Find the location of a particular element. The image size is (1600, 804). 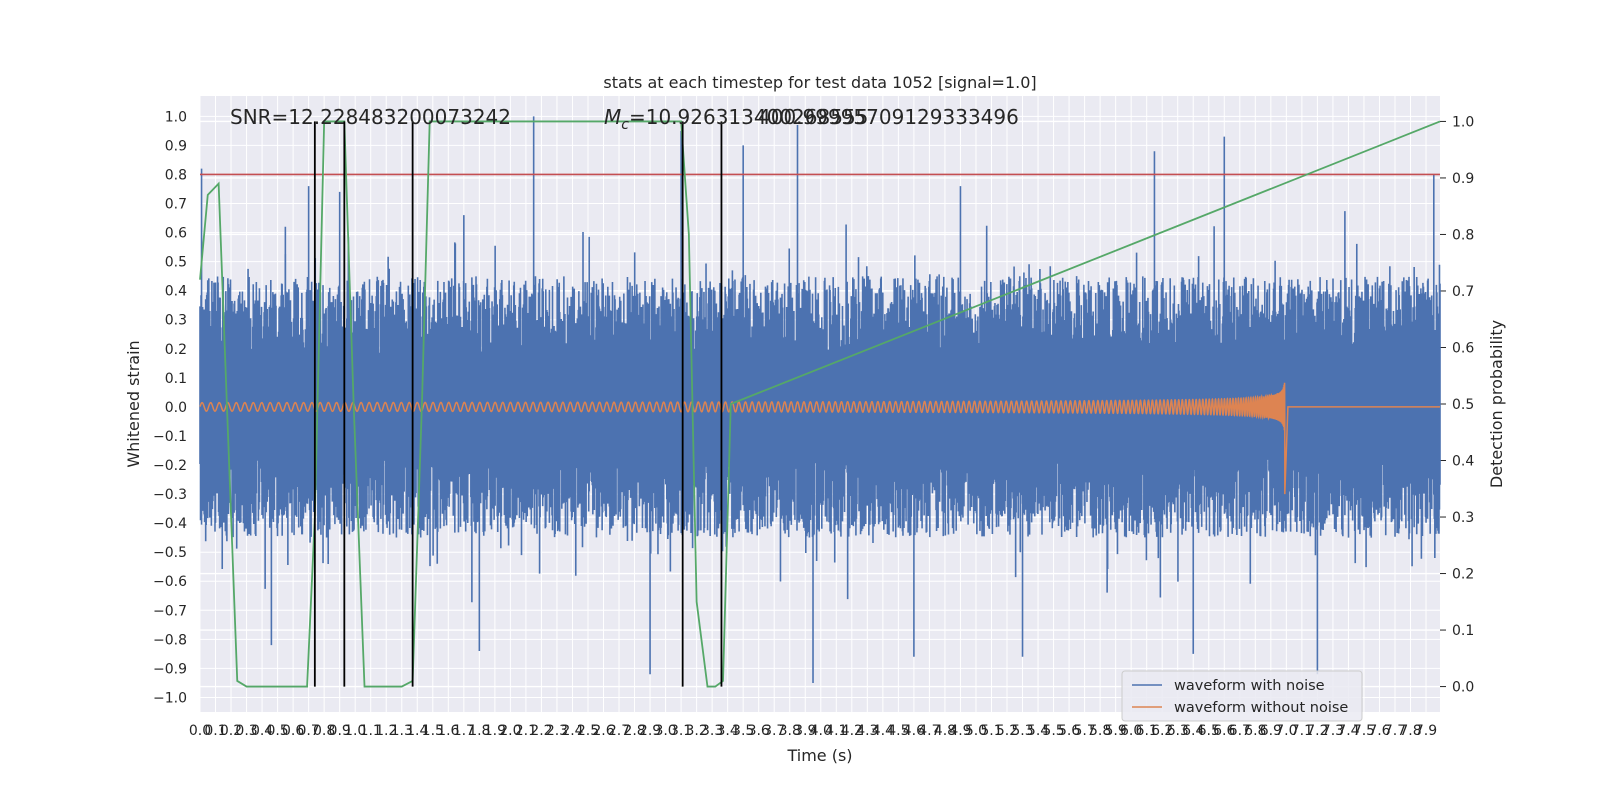

x-tick-label: 5.1 is located at coordinates (991, 731).